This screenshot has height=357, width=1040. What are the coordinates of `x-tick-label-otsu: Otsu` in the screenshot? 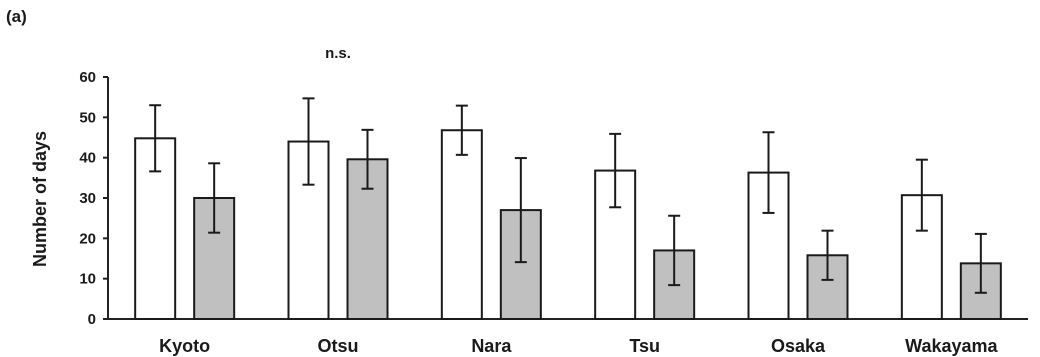 It's located at (337, 346).